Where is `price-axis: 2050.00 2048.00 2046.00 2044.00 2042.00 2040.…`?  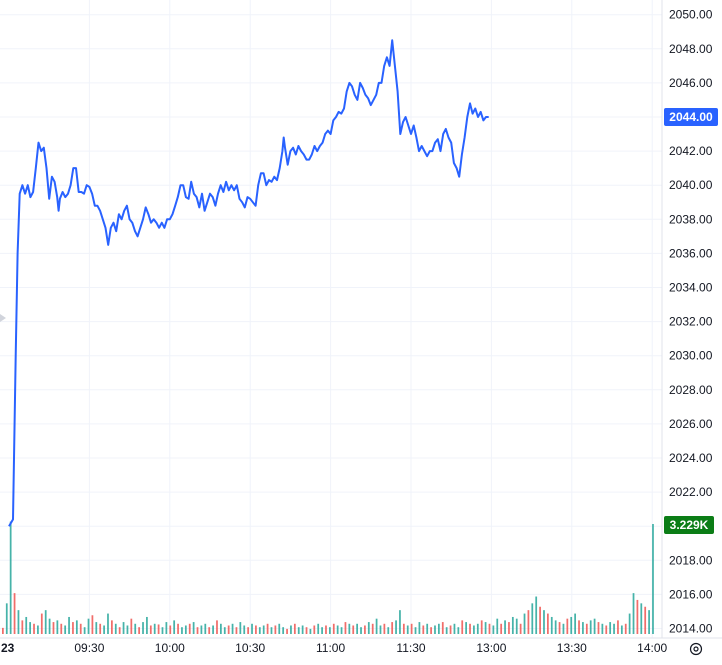 price-axis: 2050.00 2048.00 2046.00 2044.00 2042.00 2040.… is located at coordinates (691, 322).